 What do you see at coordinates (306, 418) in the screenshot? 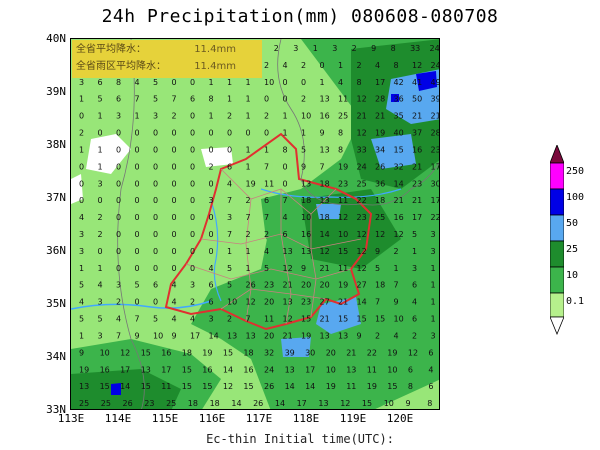
I see `x-tick-label: 118E` at bounding box center [306, 418].